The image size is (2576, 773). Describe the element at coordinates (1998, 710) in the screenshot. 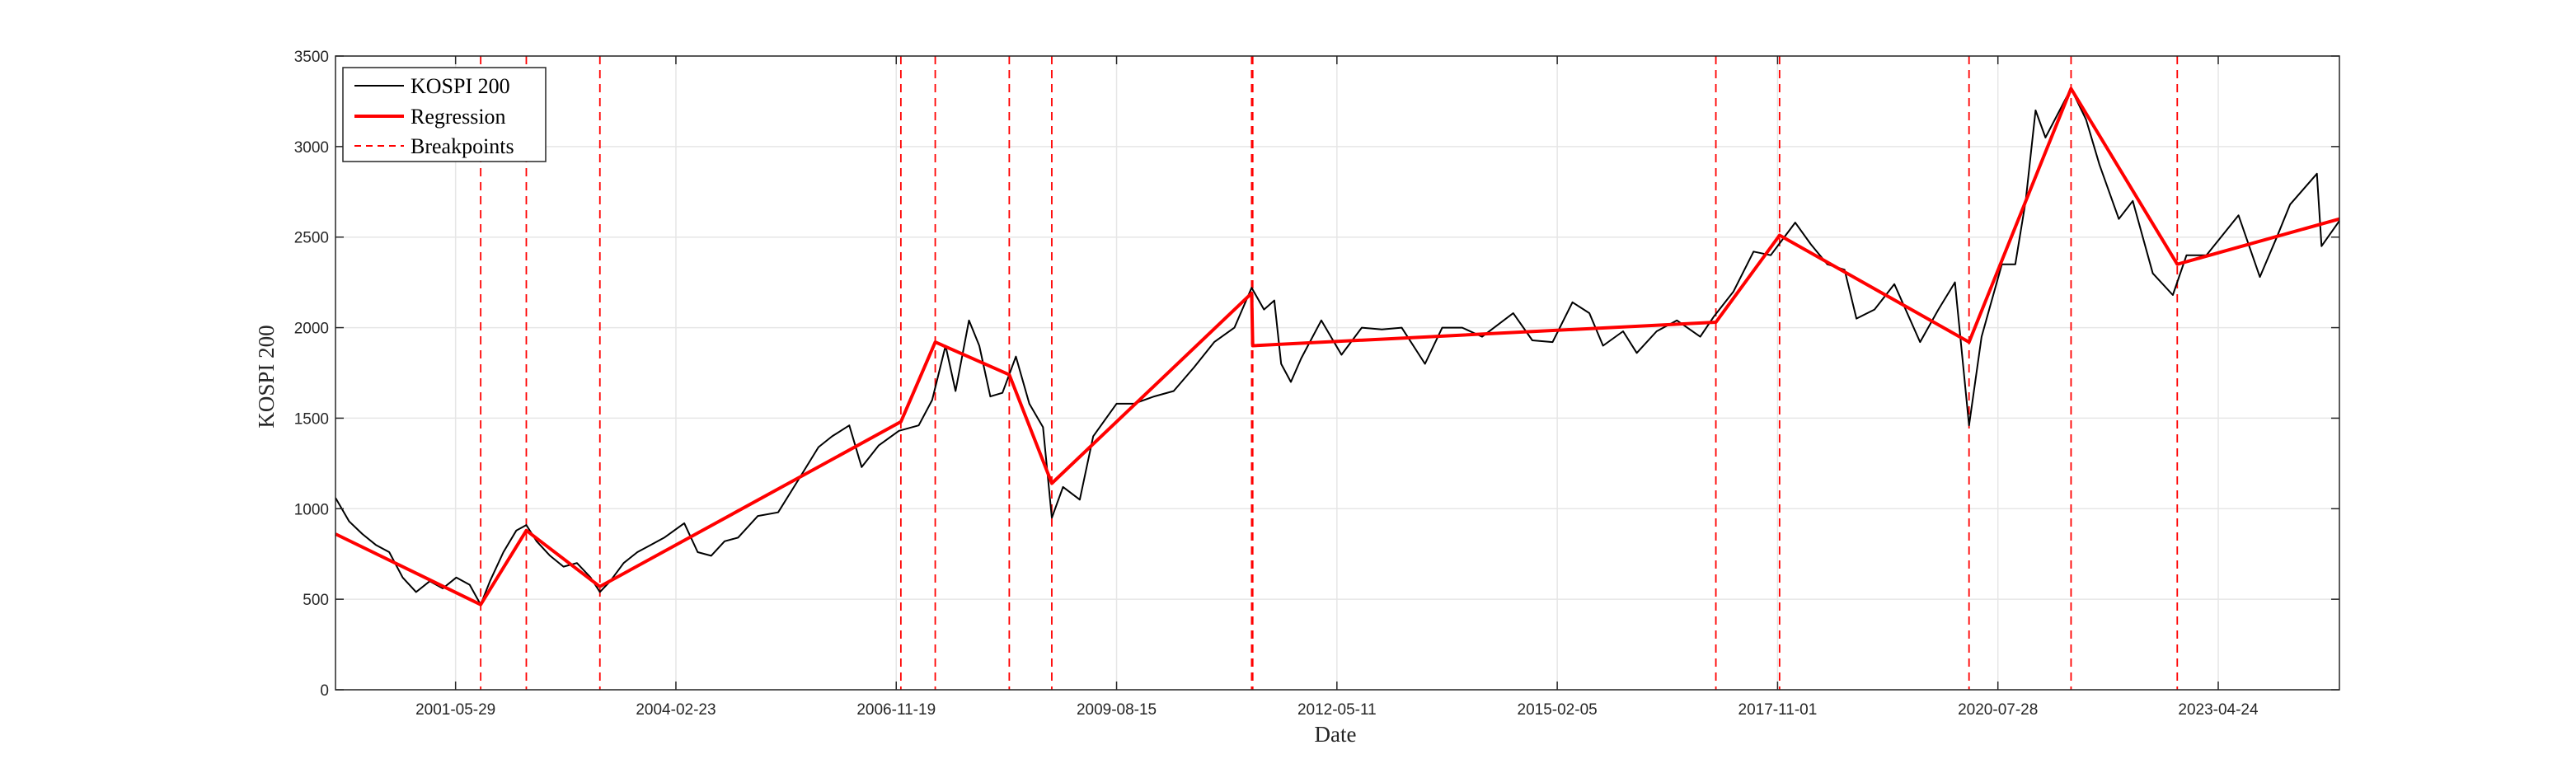

I see `x-tick-label: 2020-07-28` at that location.